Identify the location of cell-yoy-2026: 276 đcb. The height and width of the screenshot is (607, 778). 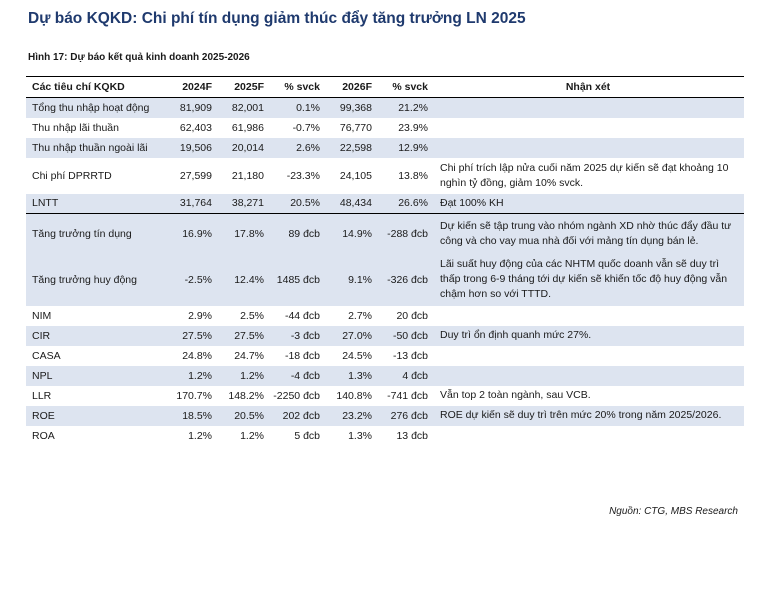
(404, 415).